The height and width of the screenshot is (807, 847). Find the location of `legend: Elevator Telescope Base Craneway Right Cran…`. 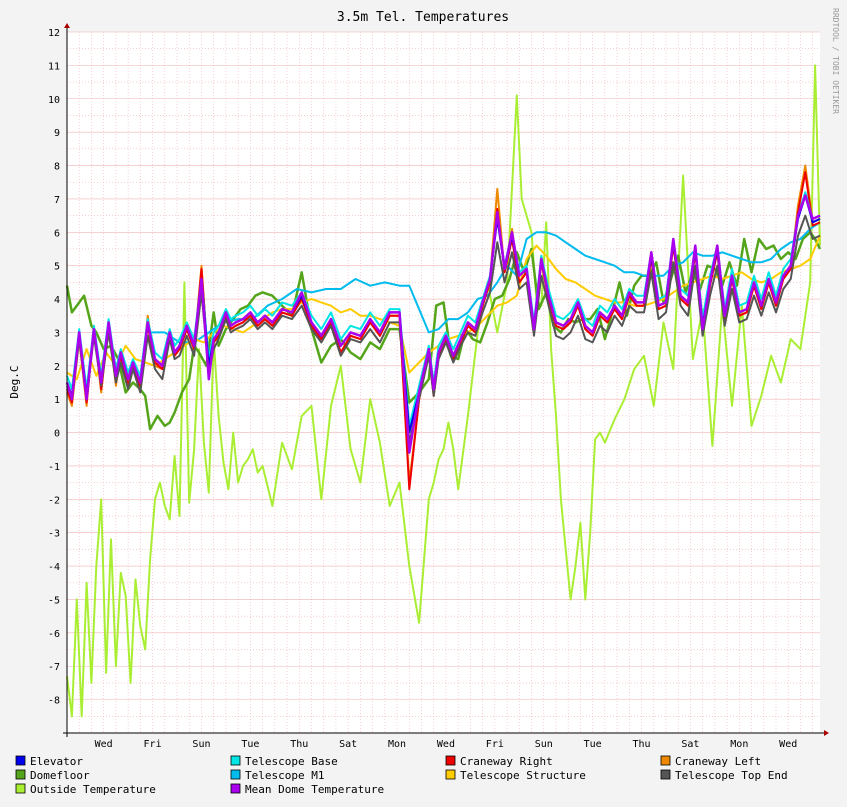

legend: Elevator Telescope Base Craneway Right Cran… is located at coordinates (401, 775).